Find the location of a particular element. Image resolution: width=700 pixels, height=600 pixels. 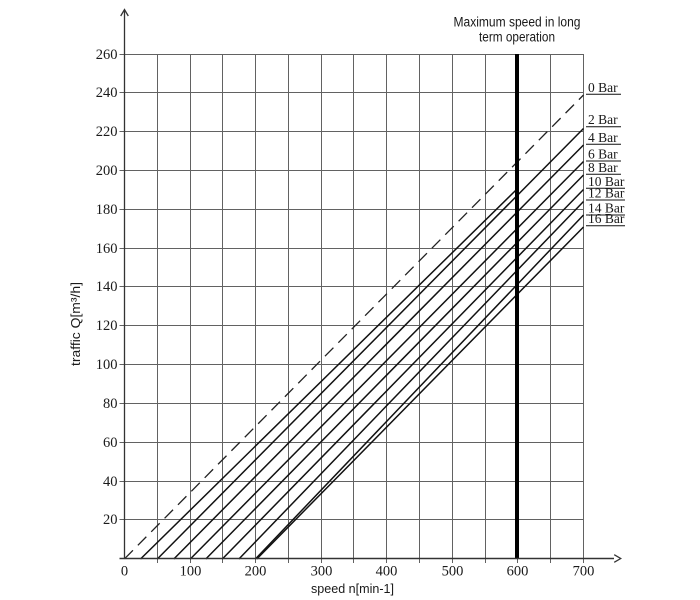

svg-text: 500 is located at coordinates (453, 572).